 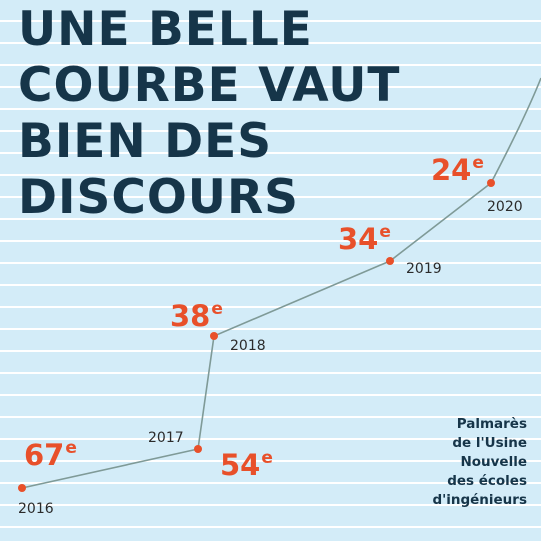 I want to click on title-line-3: BIEN DES, so click(x=145, y=141).